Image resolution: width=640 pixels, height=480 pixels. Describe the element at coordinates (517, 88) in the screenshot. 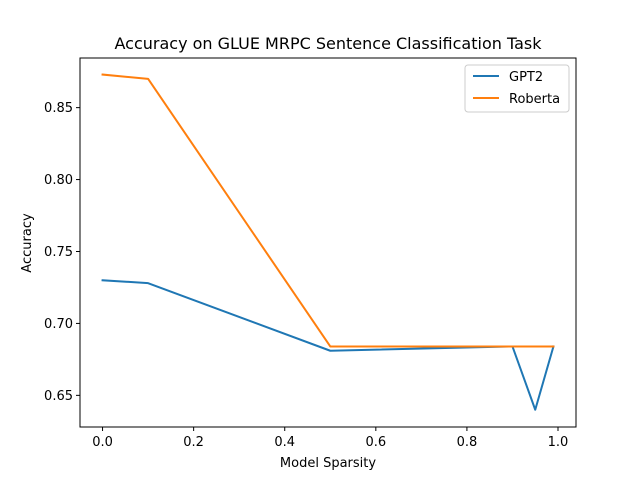

I see `legend: GPT2 Roberta` at that location.